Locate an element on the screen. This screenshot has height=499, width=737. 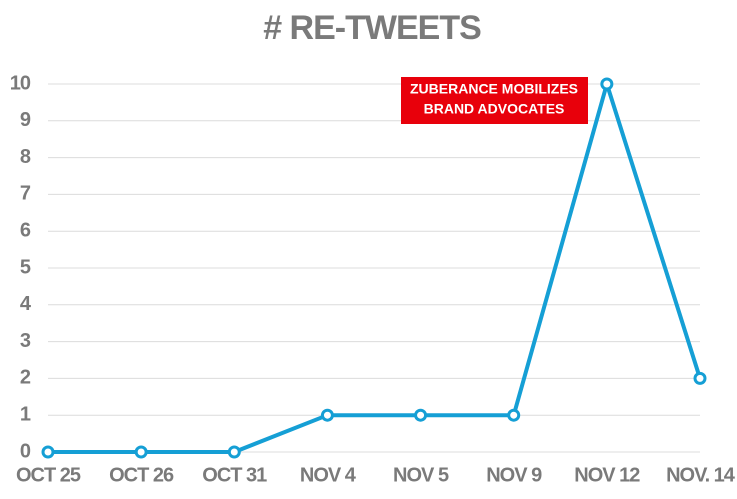
x-tick-label: NOV 4 is located at coordinates (328, 475).